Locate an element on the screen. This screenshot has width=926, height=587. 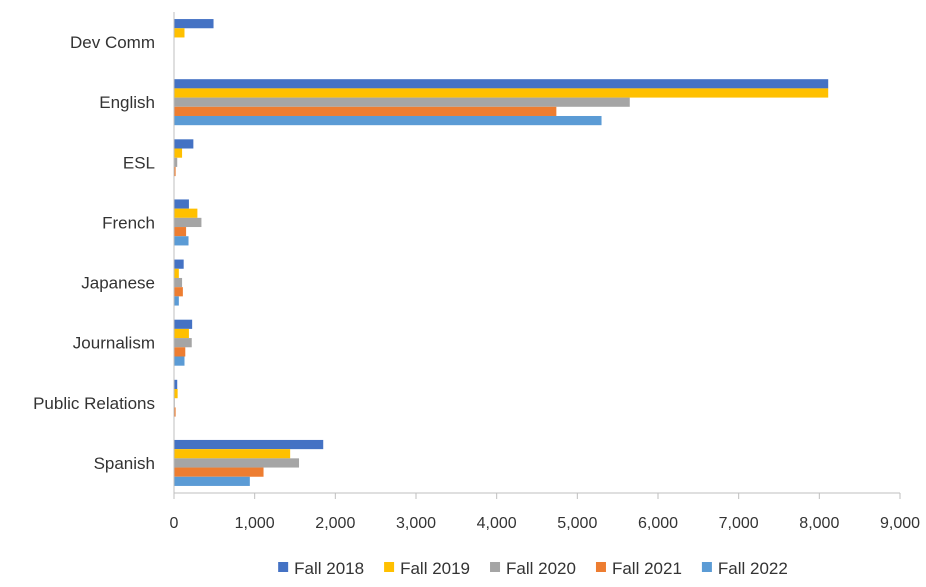
legend-label: Fall 2019 is located at coordinates (435, 568).